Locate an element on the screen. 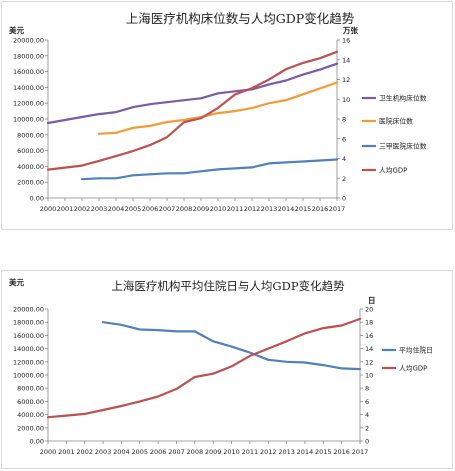 The height and width of the screenshot is (471, 455). y-left-tick-label: 16000.00 is located at coordinates (28, 72).